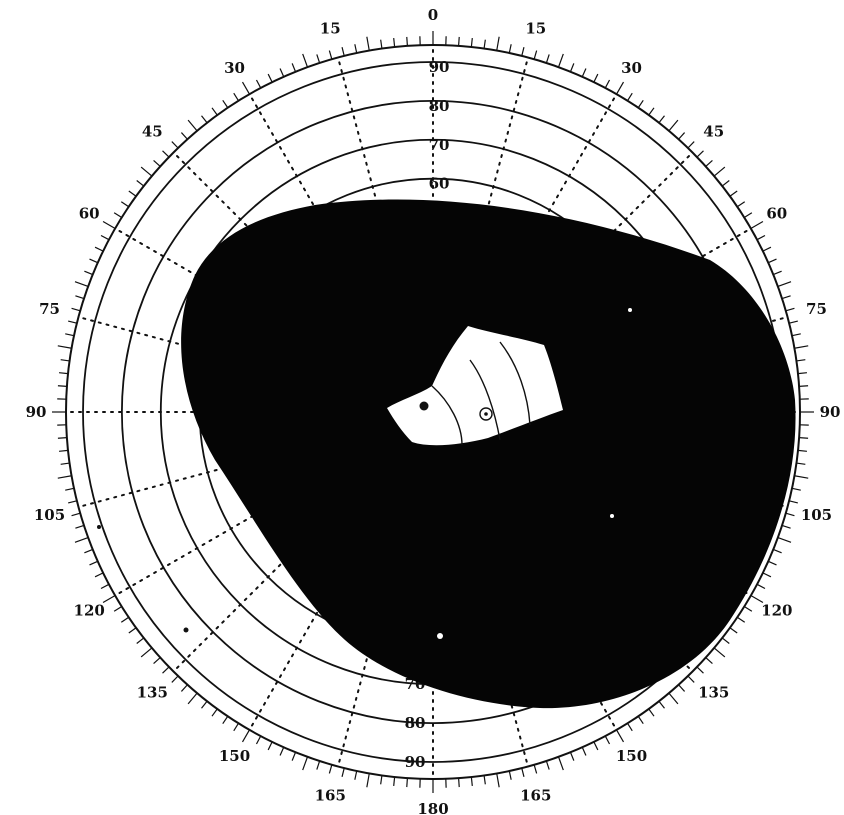 This screenshot has height=815, width=844. I want to click on upper-isopter-label: 90, so click(439, 67).